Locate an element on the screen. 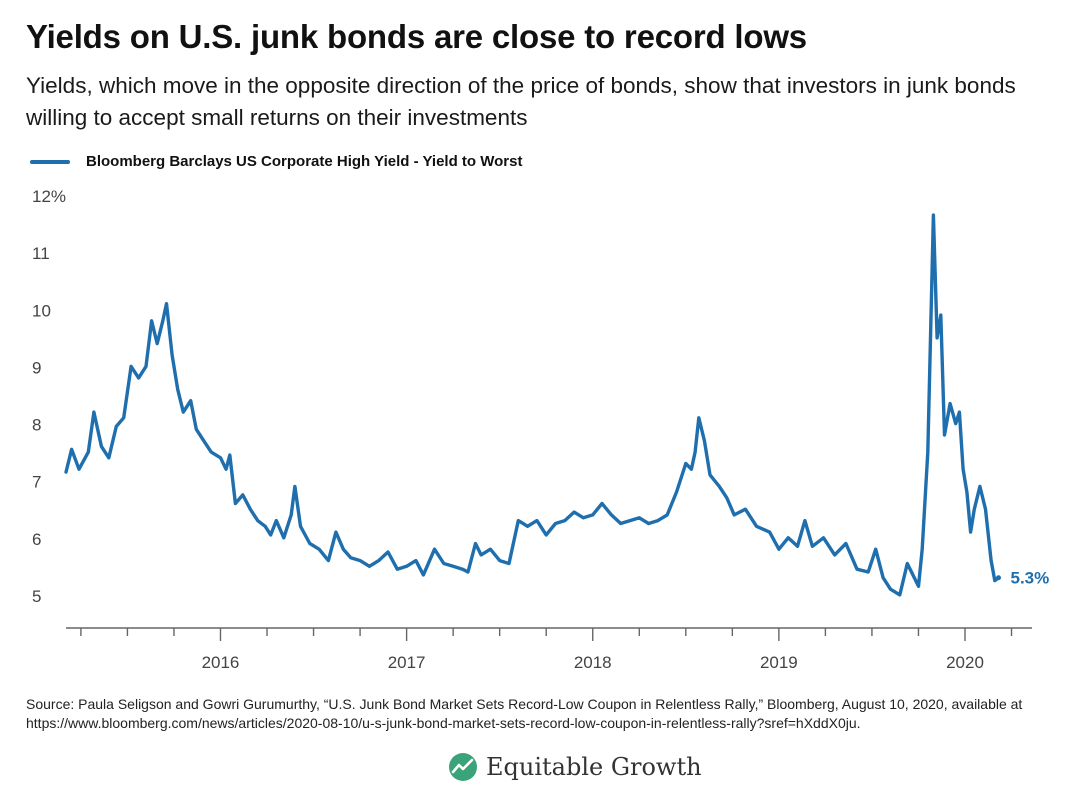  x-tick-label: 2019 is located at coordinates (779, 662).